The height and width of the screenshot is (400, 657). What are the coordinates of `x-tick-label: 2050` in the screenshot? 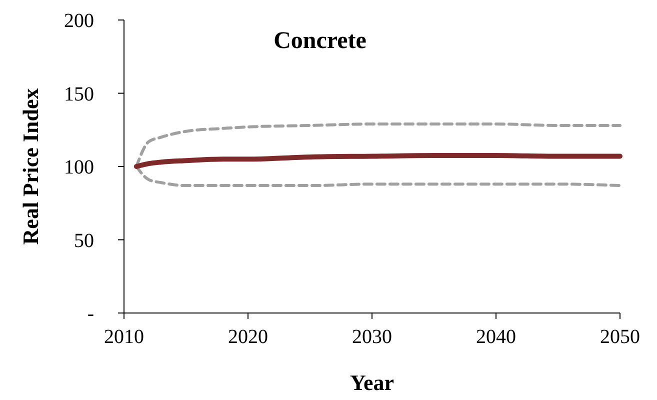 It's located at (620, 337).